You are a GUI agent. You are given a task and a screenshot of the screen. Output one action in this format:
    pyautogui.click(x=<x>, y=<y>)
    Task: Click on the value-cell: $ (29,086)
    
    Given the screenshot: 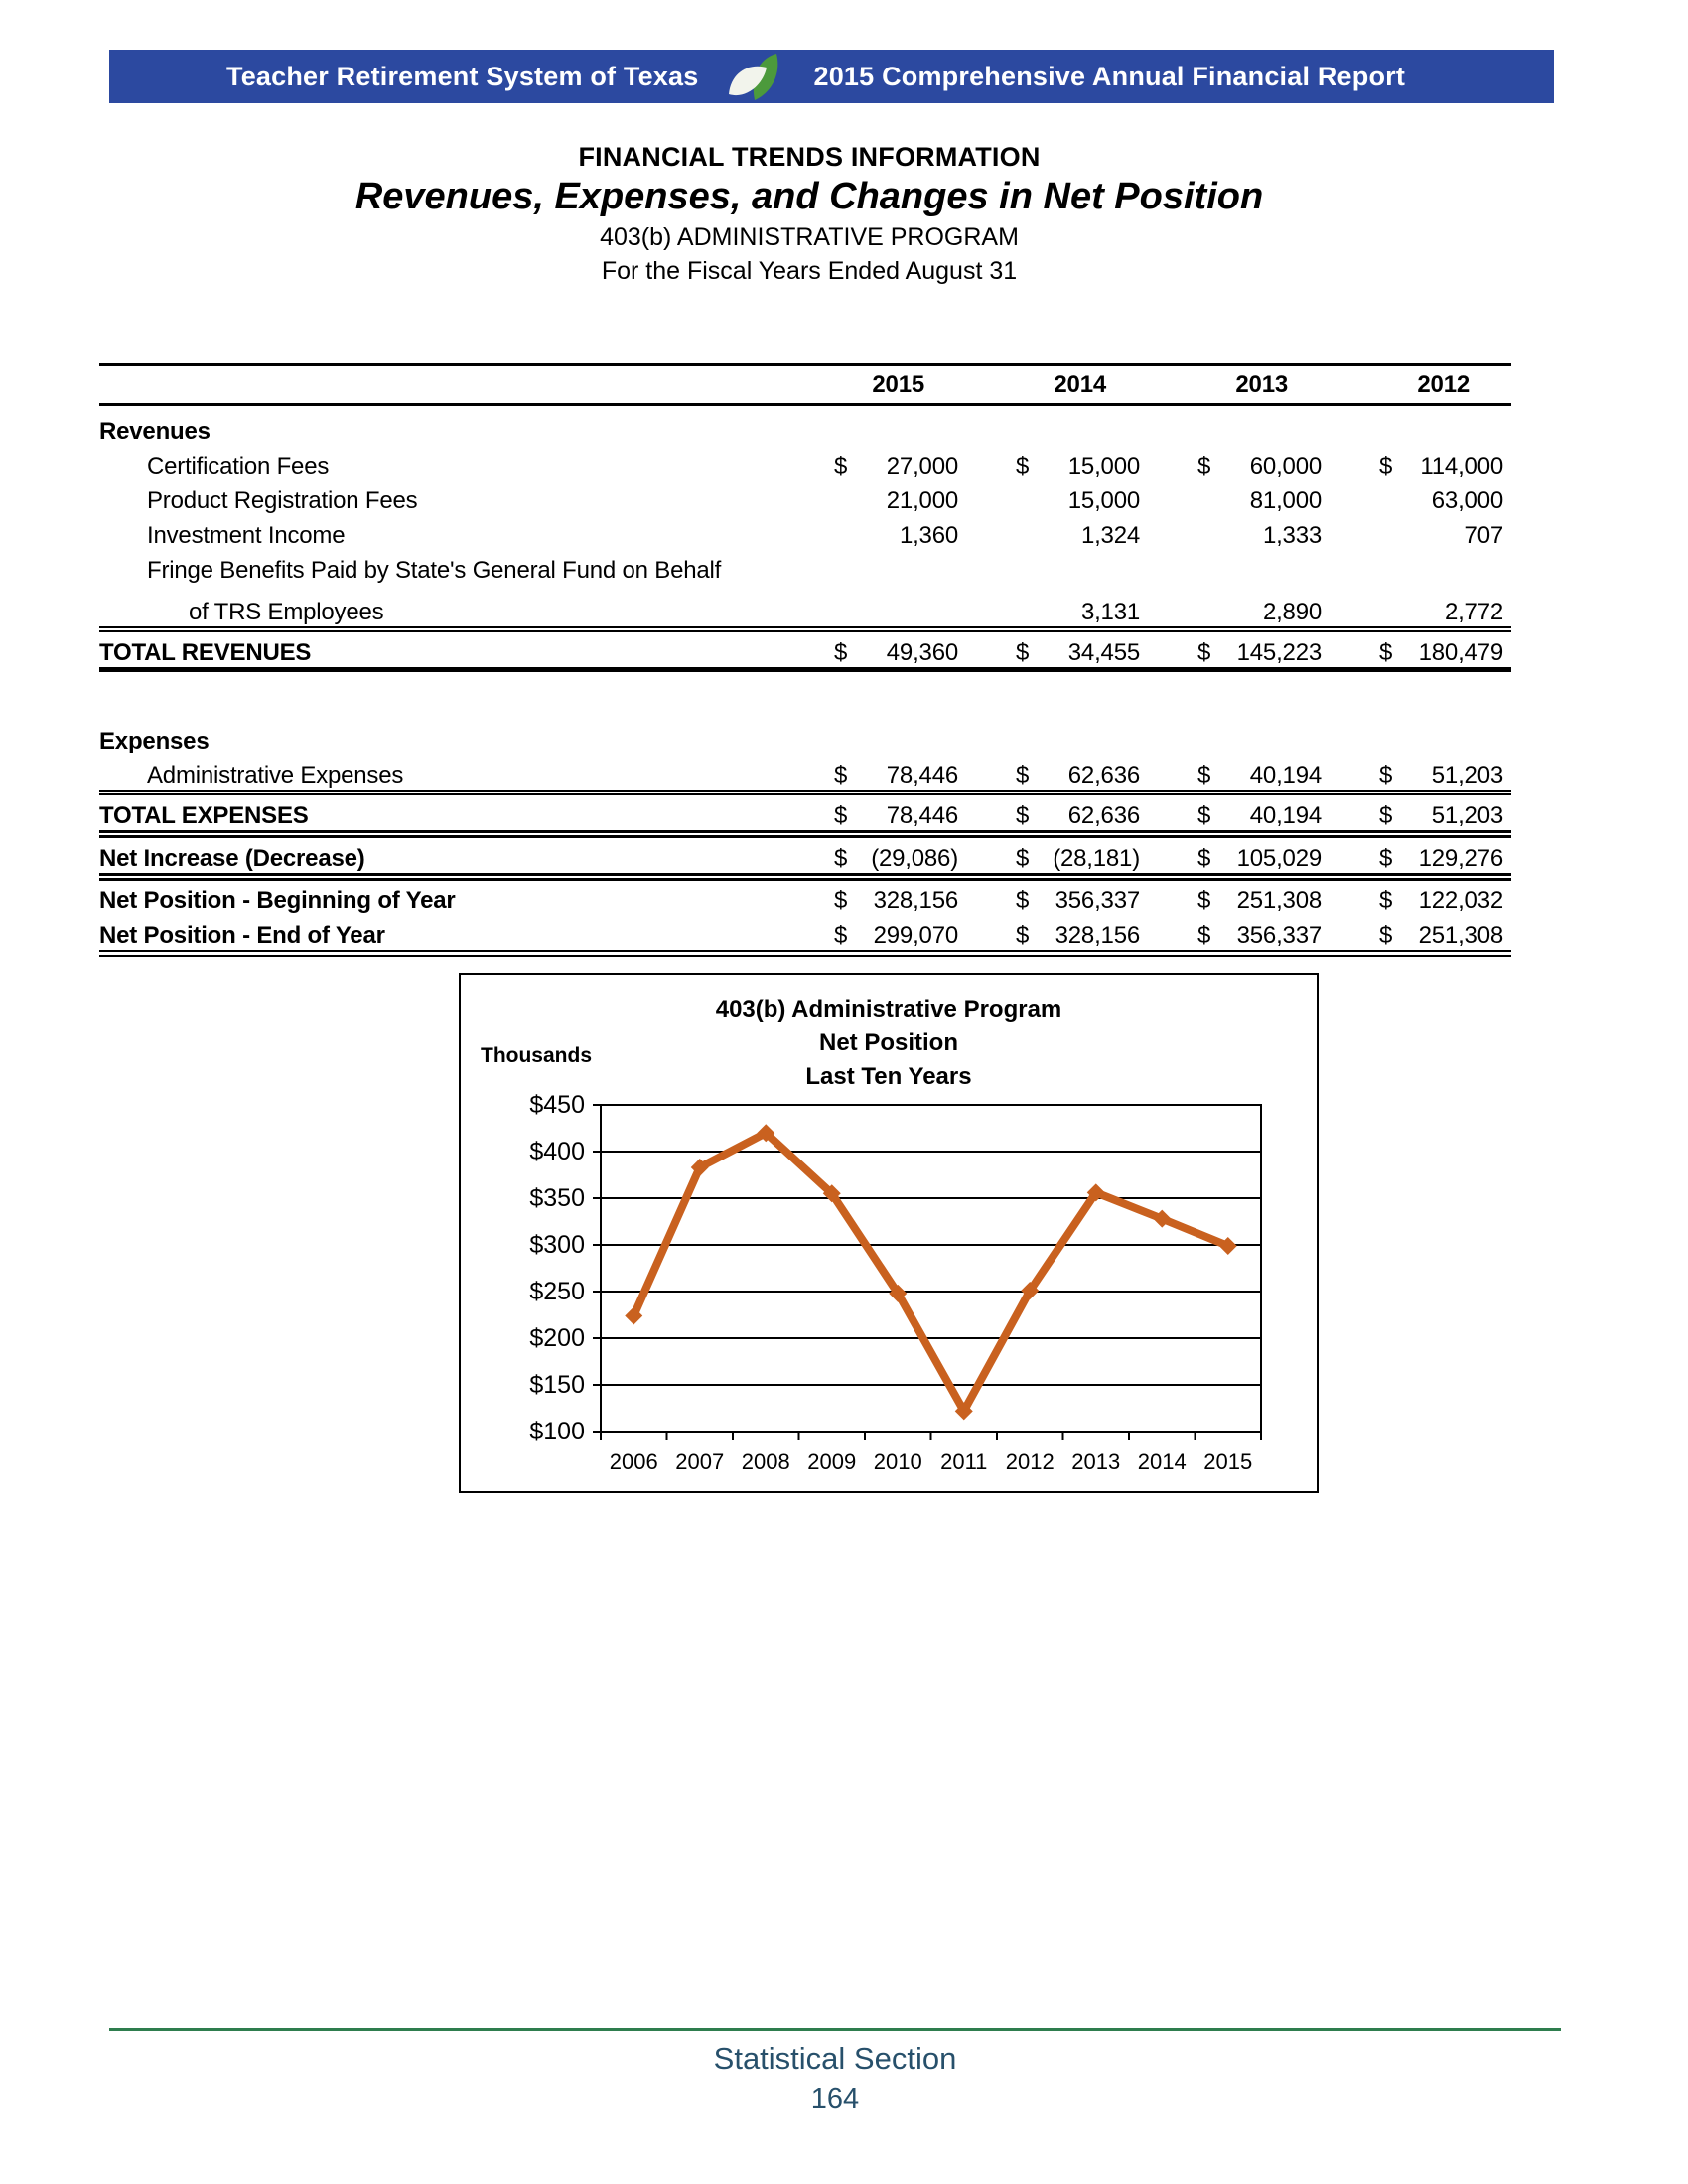 What is the action you would take?
    pyautogui.click(x=875, y=859)
    